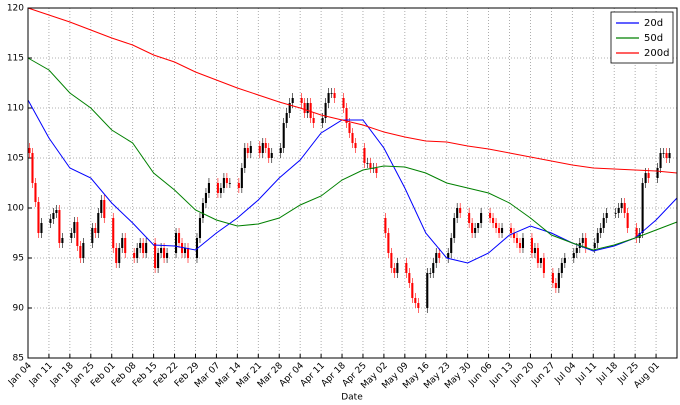 Image resolution: width=680 pixels, height=405 pixels. I want to click on y-tick-label: 120, so click(15, 9).